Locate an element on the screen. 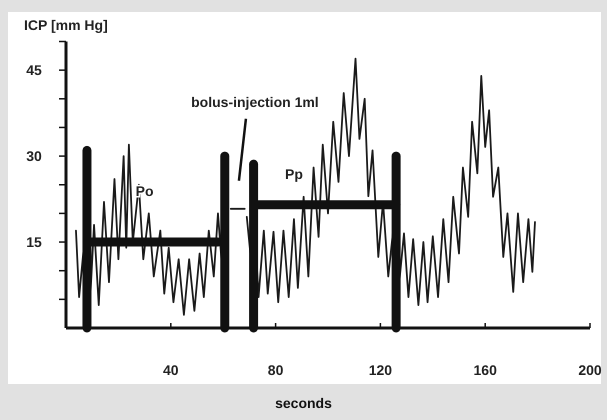 The height and width of the screenshot is (420, 607). annotation: bolus-injection 1ml is located at coordinates (255, 102).